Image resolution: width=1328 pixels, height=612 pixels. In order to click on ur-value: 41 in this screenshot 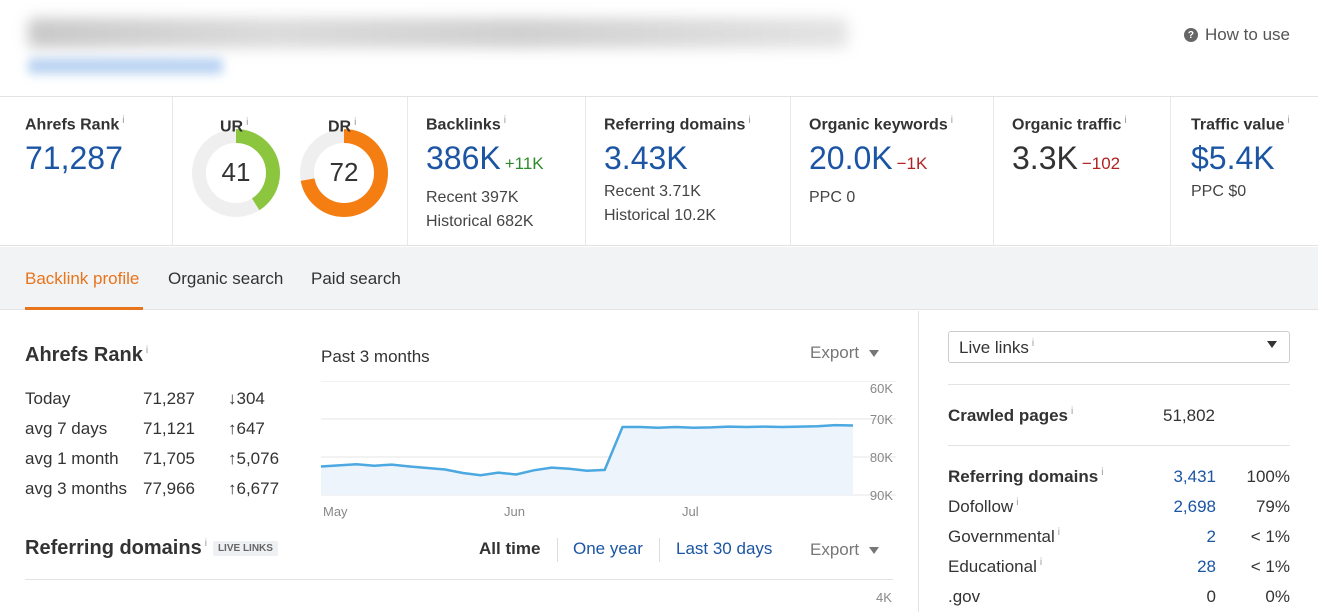, I will do `click(236, 172)`.